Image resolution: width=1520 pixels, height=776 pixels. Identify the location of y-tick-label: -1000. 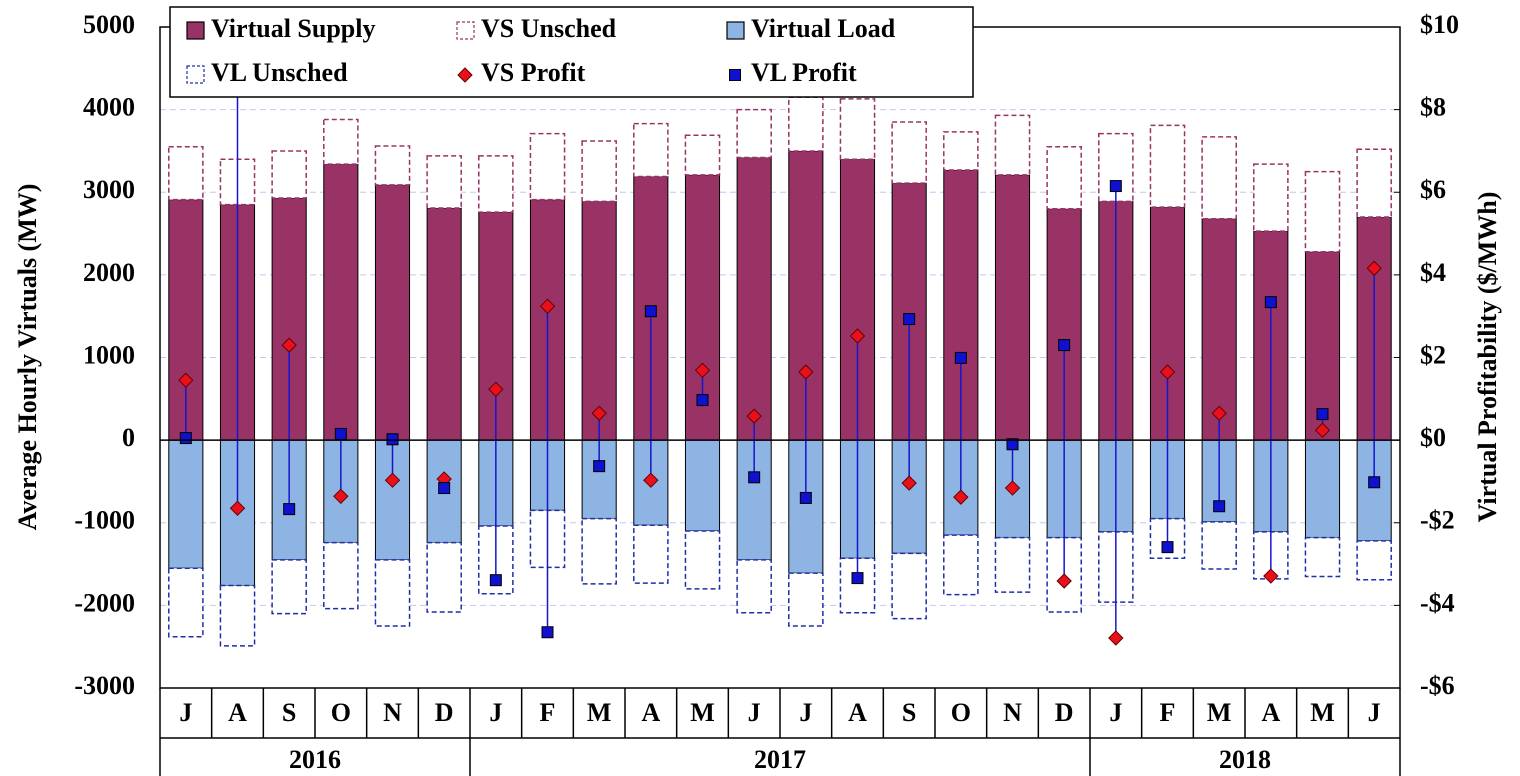
(104, 520).